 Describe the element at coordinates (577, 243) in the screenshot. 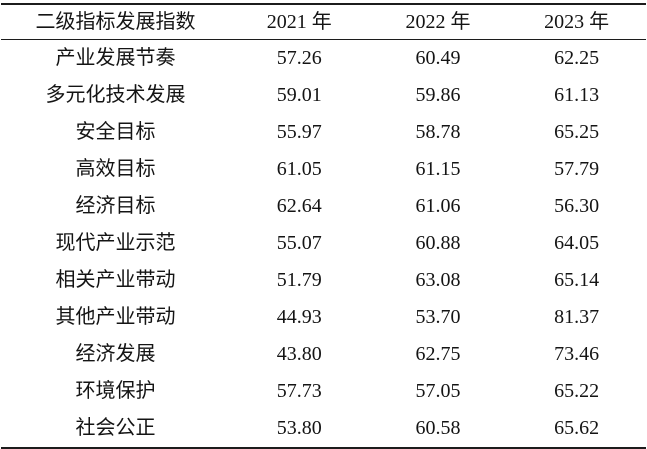

I see `value-cell: 64.05` at that location.